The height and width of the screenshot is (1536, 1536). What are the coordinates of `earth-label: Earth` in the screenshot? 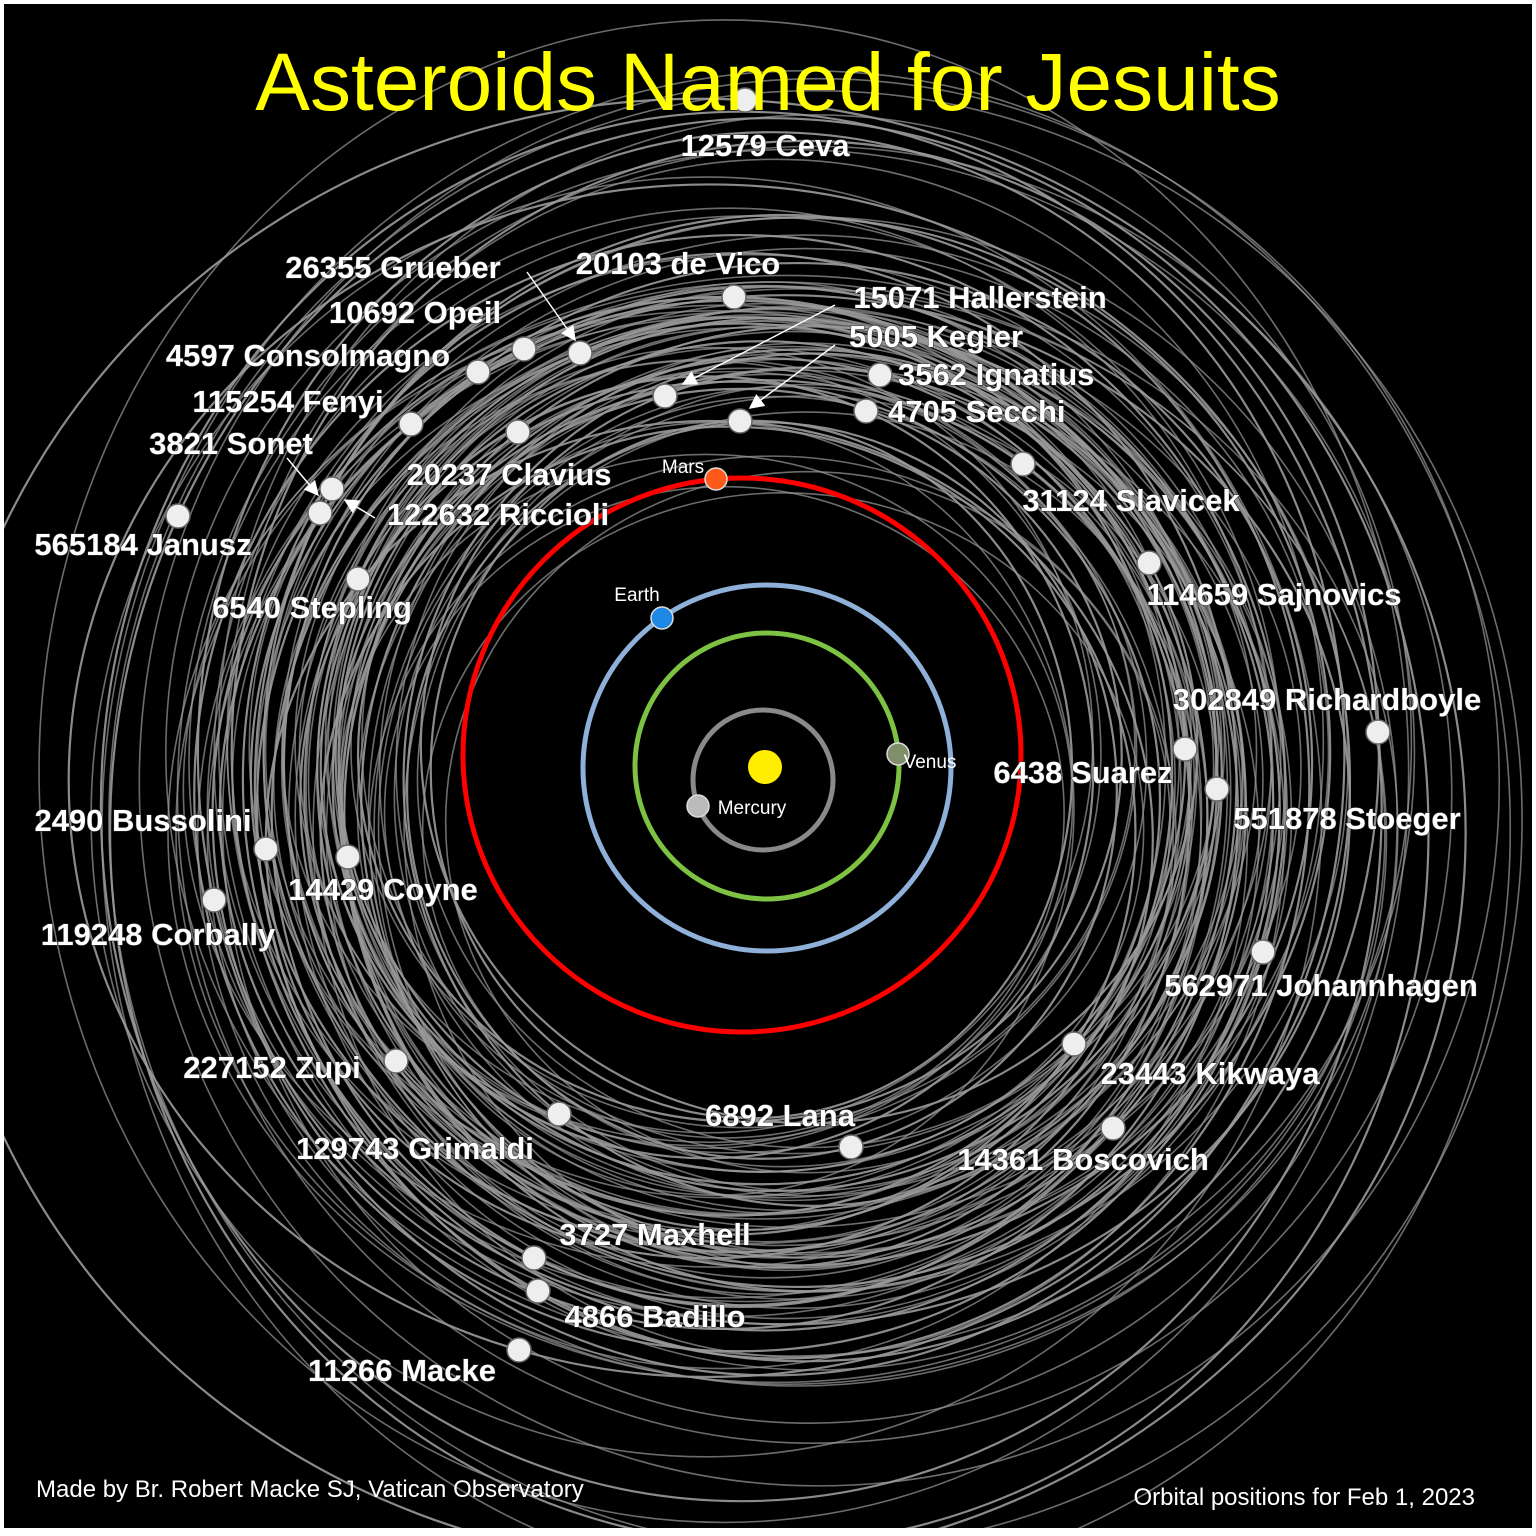 It's located at (636, 595).